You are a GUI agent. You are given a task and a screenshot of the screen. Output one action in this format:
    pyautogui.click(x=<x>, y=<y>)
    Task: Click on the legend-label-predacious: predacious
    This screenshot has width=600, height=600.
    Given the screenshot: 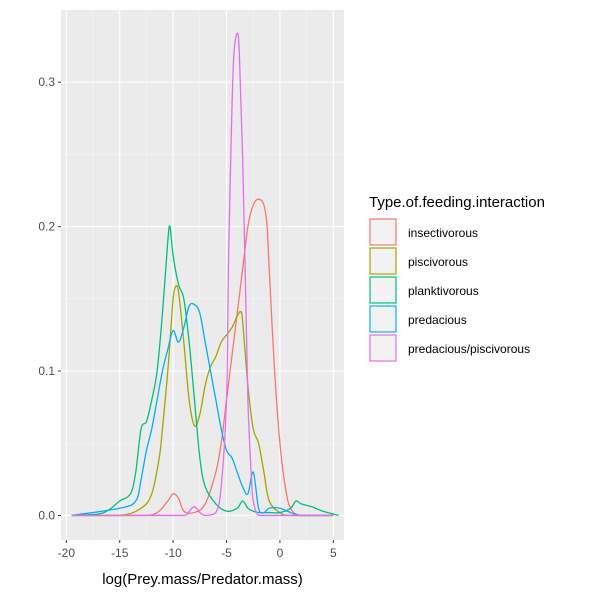 What is the action you would take?
    pyautogui.click(x=437, y=320)
    